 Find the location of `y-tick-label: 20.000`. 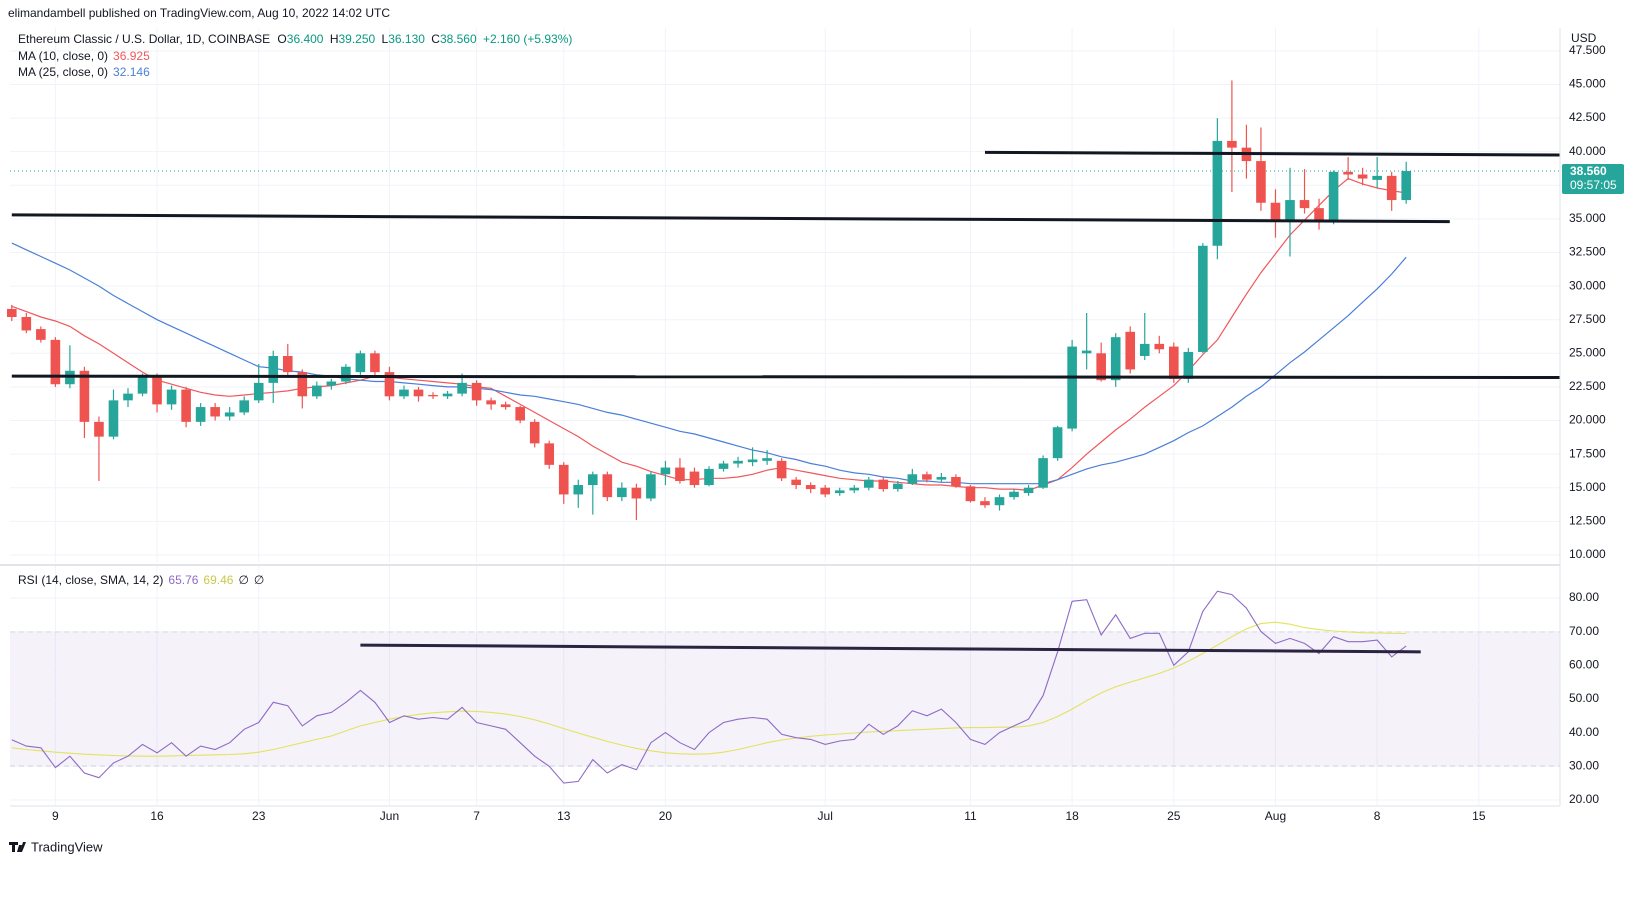

y-tick-label: 20.000 is located at coordinates (1587, 420).